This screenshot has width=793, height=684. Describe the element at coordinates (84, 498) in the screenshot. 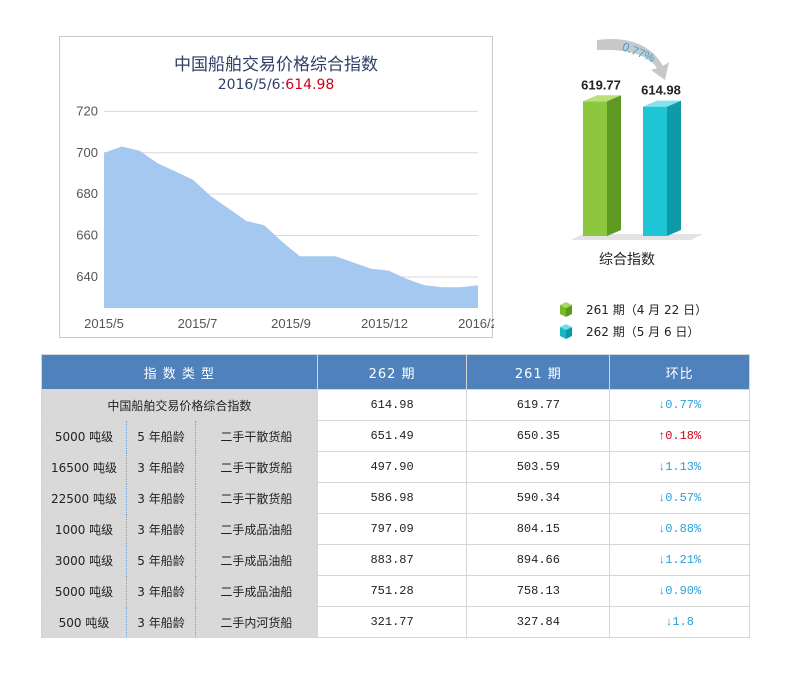

I see `tonnage-cell: 22500 吨级` at that location.